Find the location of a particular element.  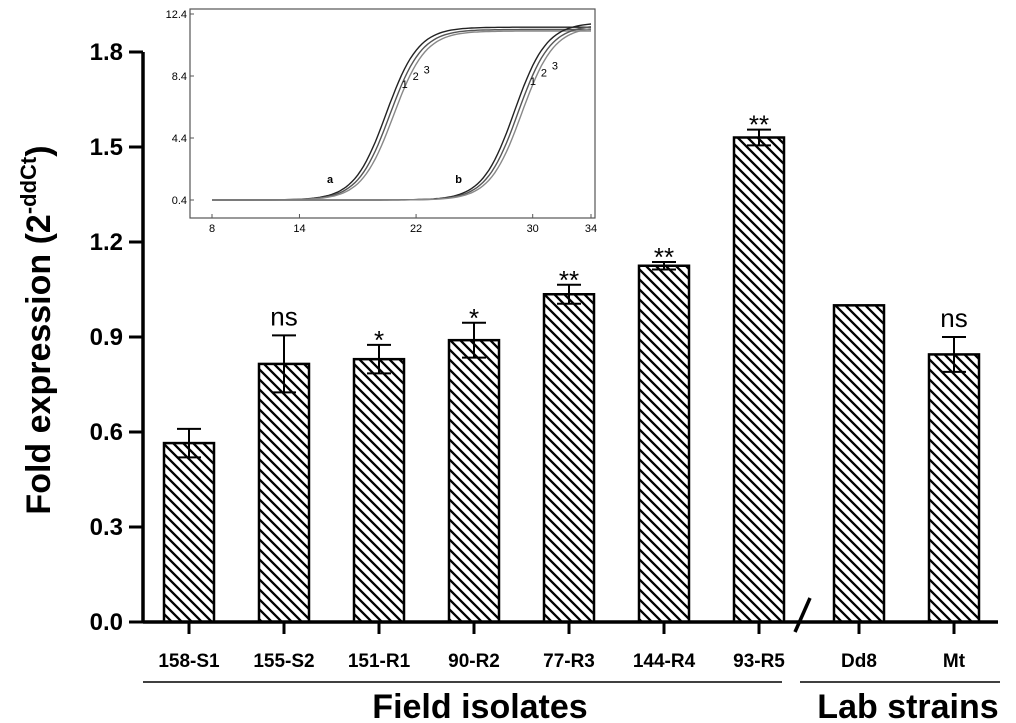

inset-y-tick-label: 8.4 is located at coordinates (179, 77).